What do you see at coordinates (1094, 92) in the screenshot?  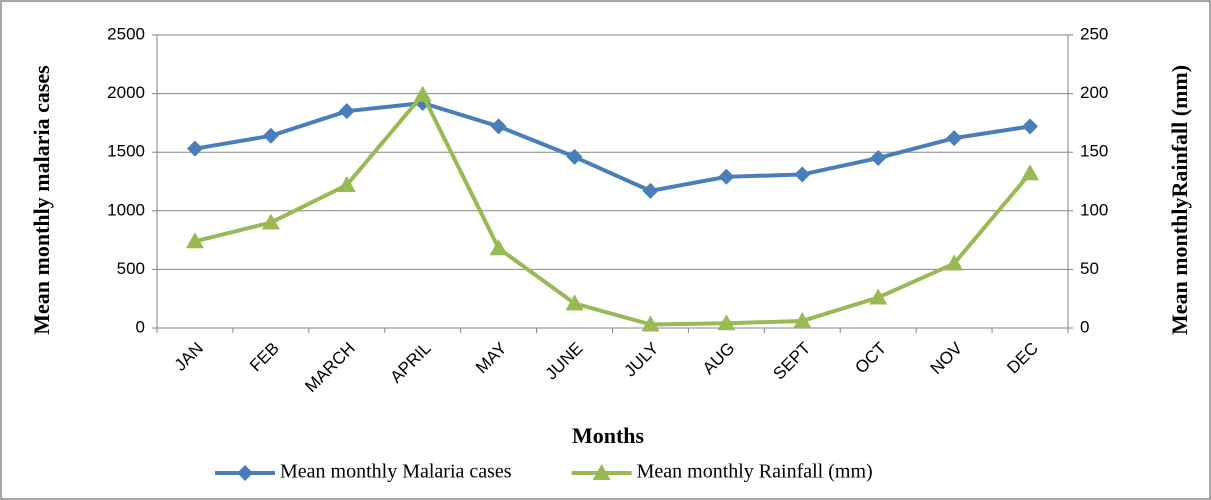 I see `y2-tick-label: 200` at bounding box center [1094, 92].